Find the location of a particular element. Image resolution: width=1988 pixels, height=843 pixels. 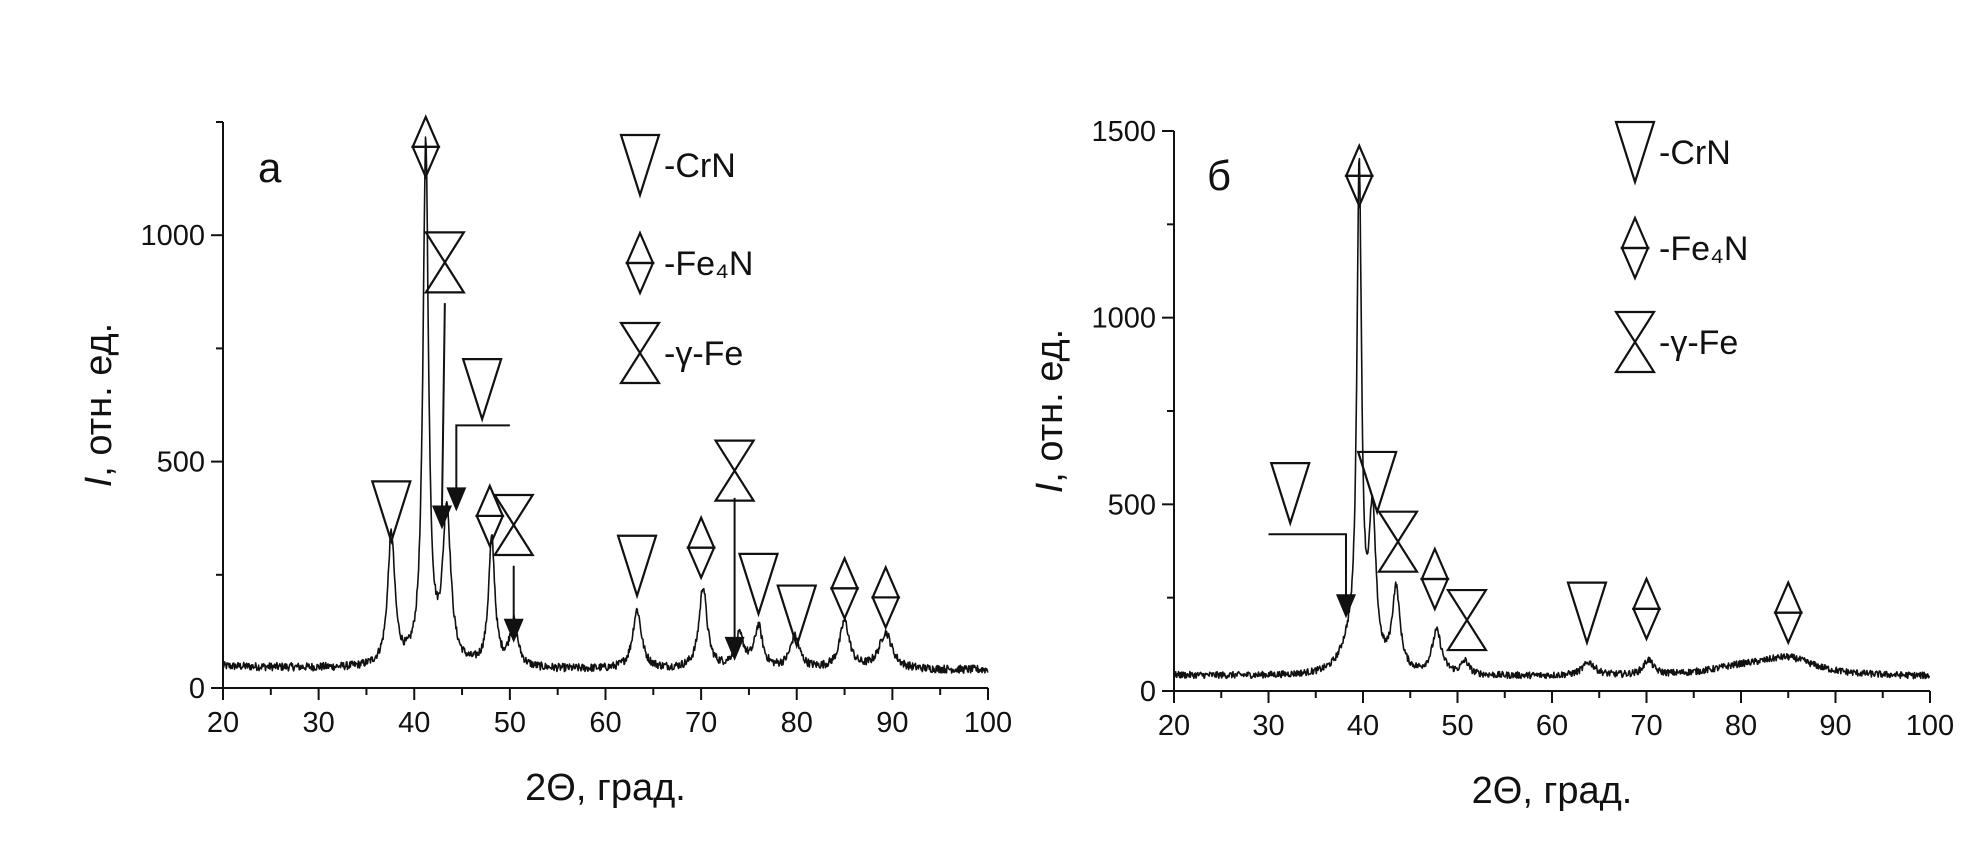

y-tick-label: 1500 is located at coordinates (1123, 132).